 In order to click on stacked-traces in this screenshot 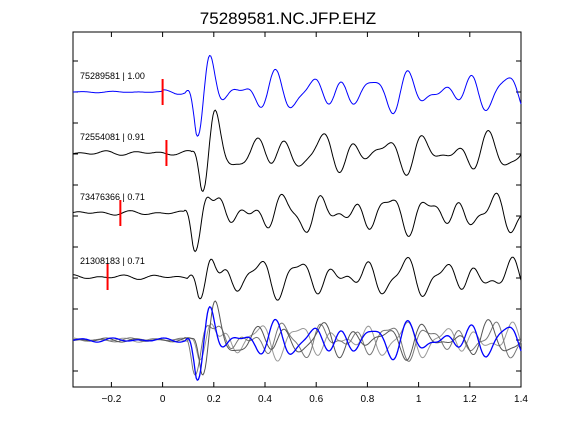, I will do `click(297, 340)`.